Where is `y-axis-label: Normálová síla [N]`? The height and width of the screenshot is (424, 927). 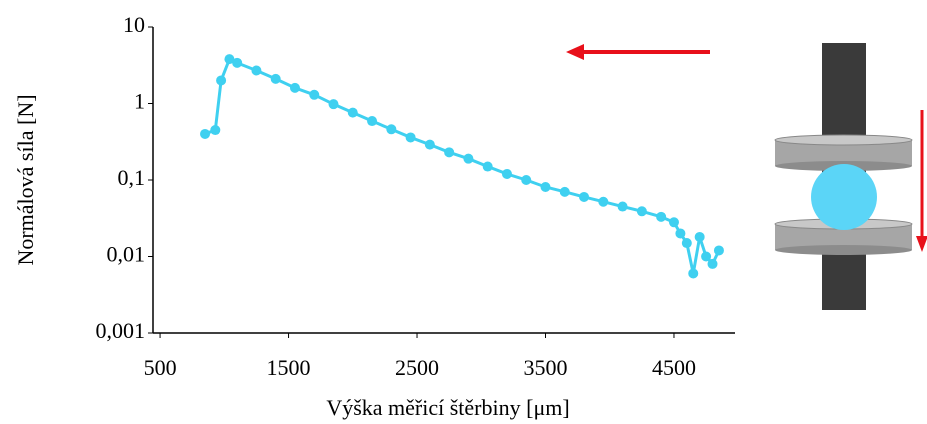 y-axis-label: Normálová síla [N] is located at coordinates (25, 179).